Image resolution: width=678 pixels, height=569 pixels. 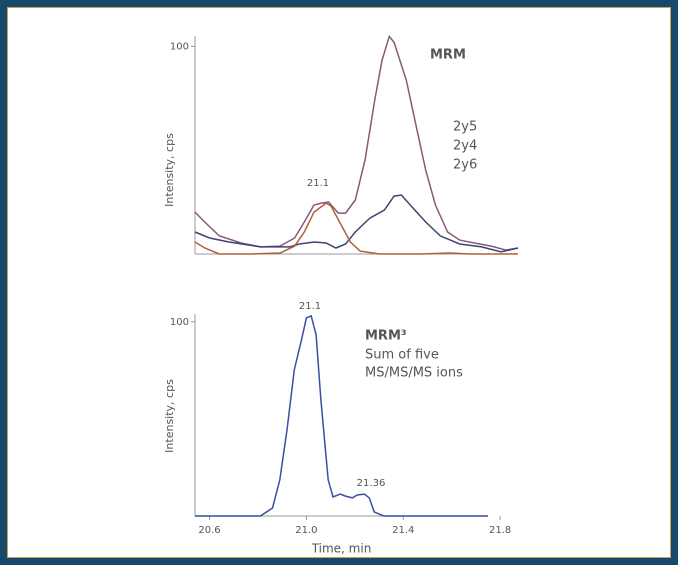 I want to click on x-axis-label: Time, min, so click(x=341, y=549).